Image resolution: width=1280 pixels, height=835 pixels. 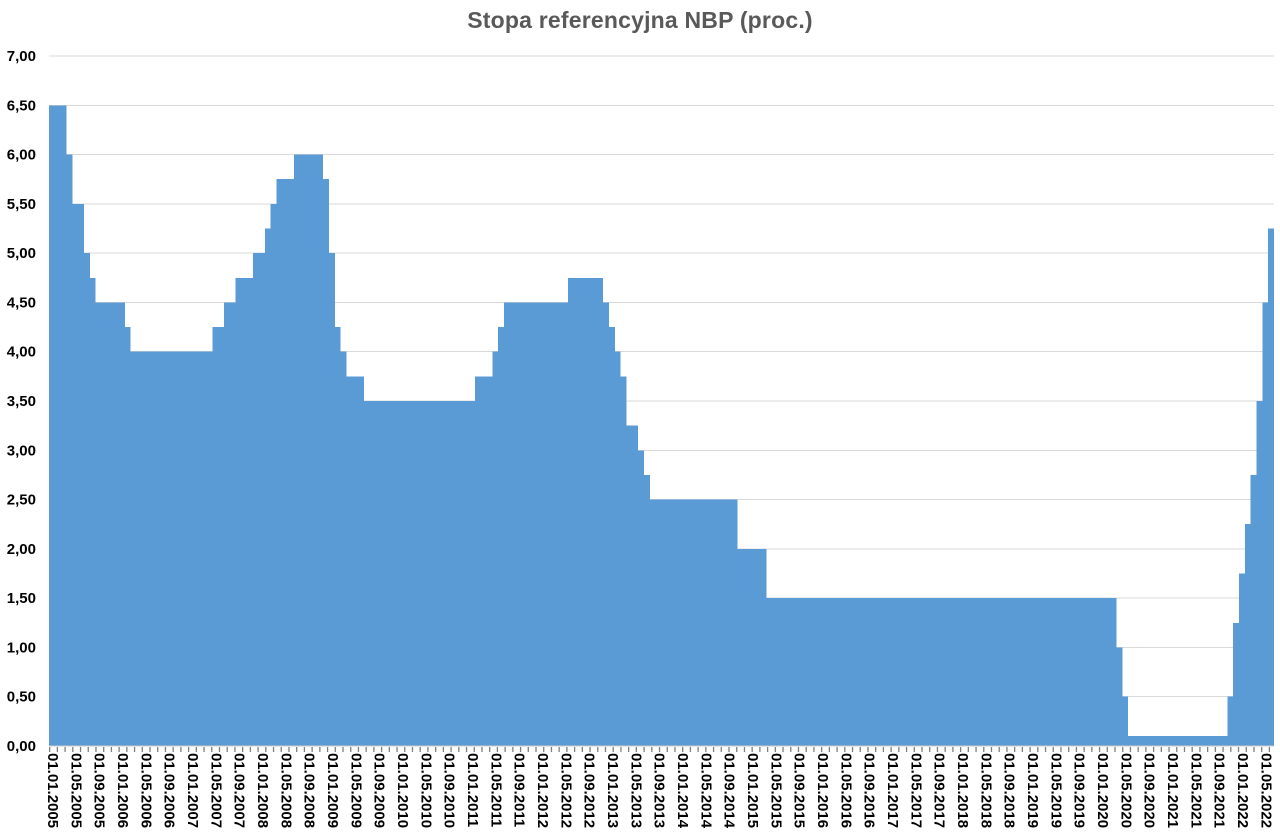 What do you see at coordinates (122, 790) in the screenshot?
I see `x-axis-label: 01.01.2006` at bounding box center [122, 790].